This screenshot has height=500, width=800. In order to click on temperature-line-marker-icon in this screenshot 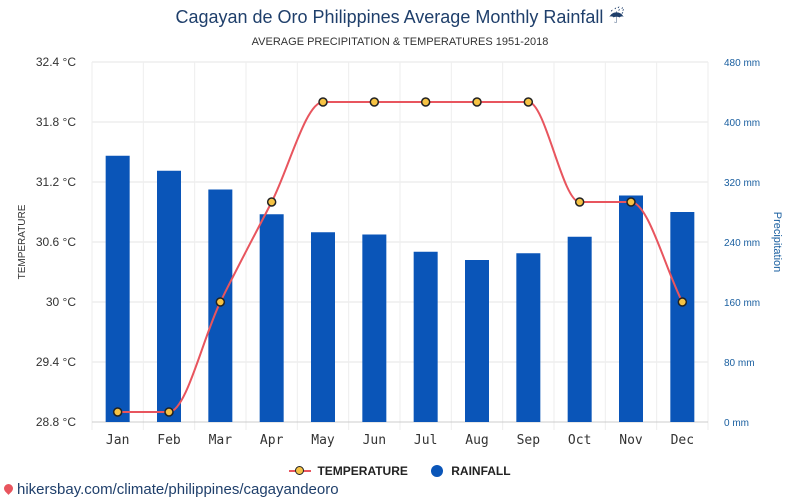, I will do `click(300, 471)`.